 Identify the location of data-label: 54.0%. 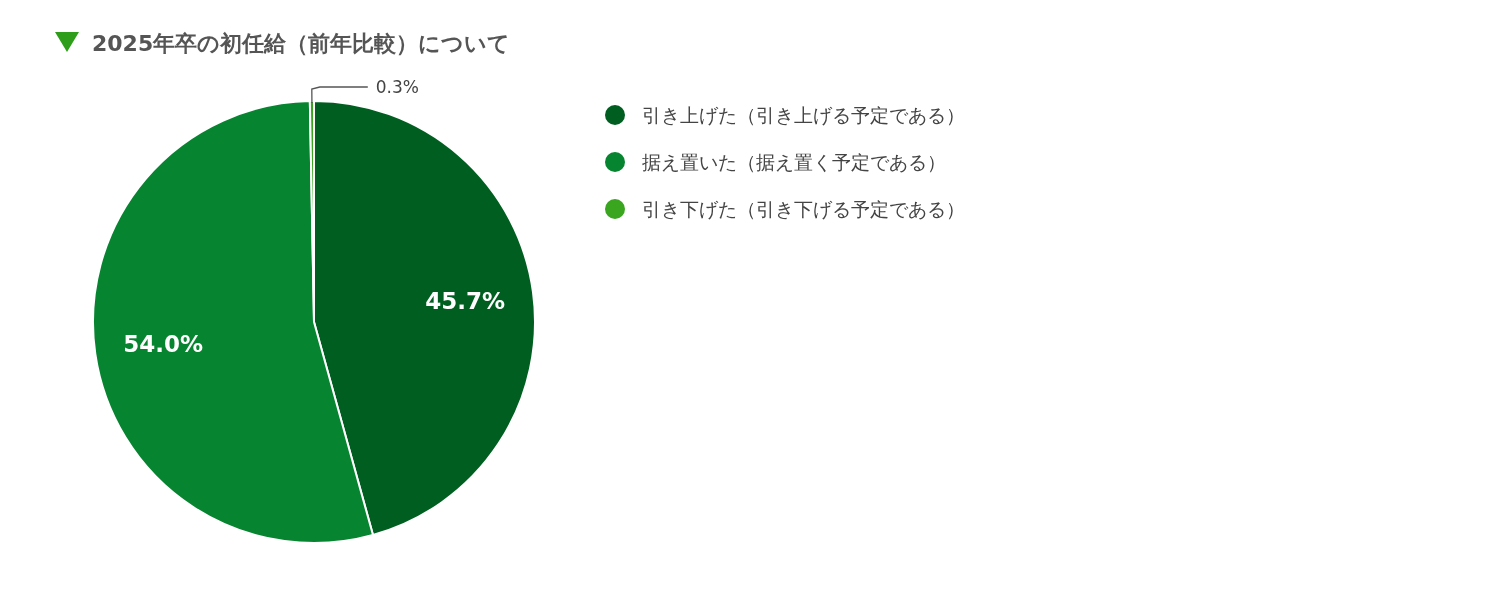
(163, 343).